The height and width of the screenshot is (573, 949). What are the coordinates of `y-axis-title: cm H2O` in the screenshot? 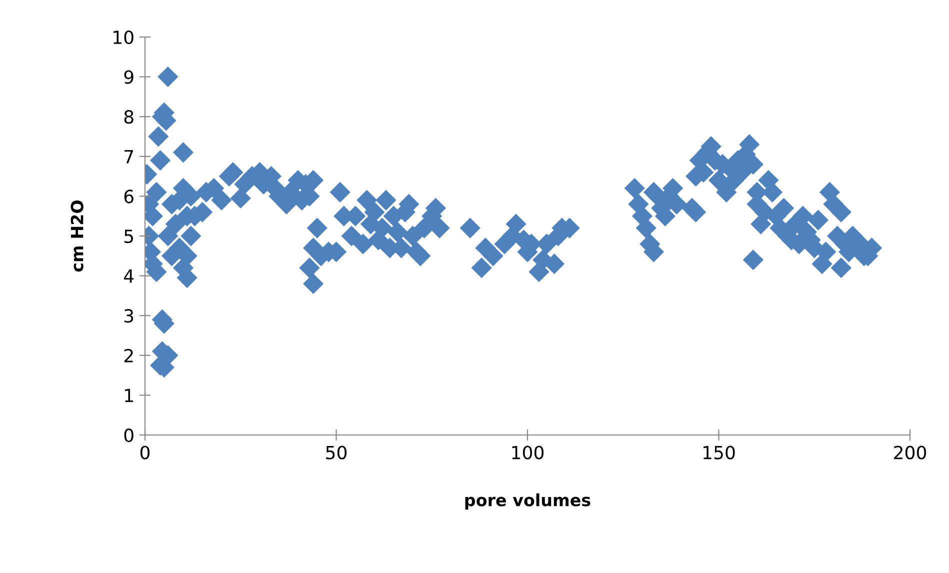 It's located at (77, 236).